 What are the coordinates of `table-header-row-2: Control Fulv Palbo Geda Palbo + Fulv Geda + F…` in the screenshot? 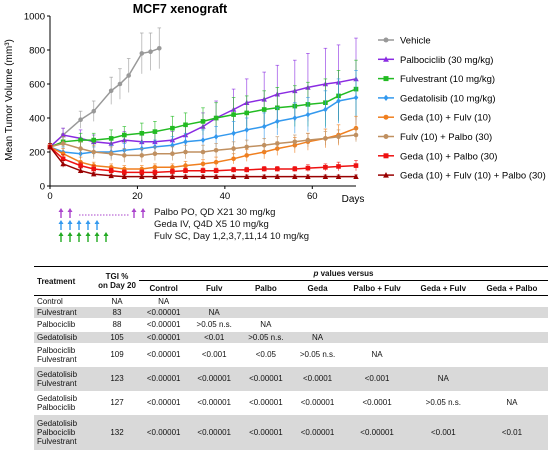 It's located at (291, 288).